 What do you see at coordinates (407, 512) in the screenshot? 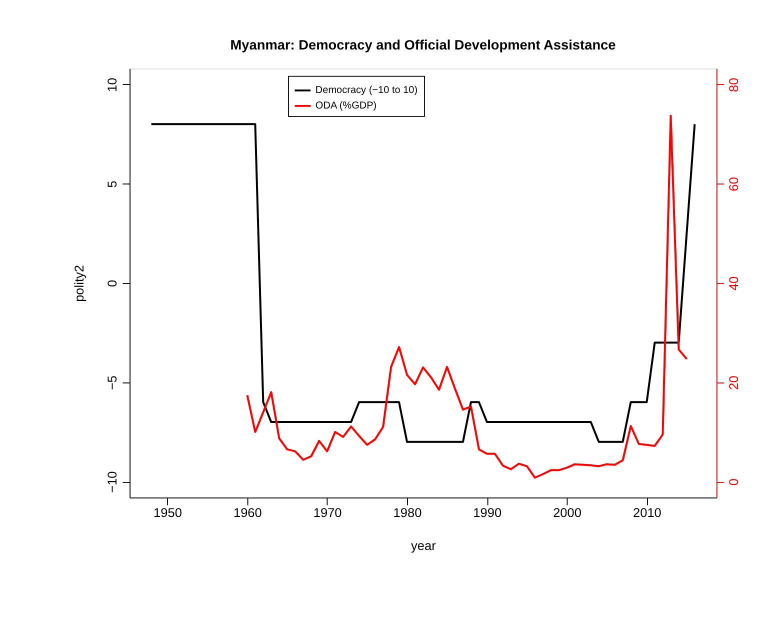
I see `x-tick-label: 1980` at bounding box center [407, 512].